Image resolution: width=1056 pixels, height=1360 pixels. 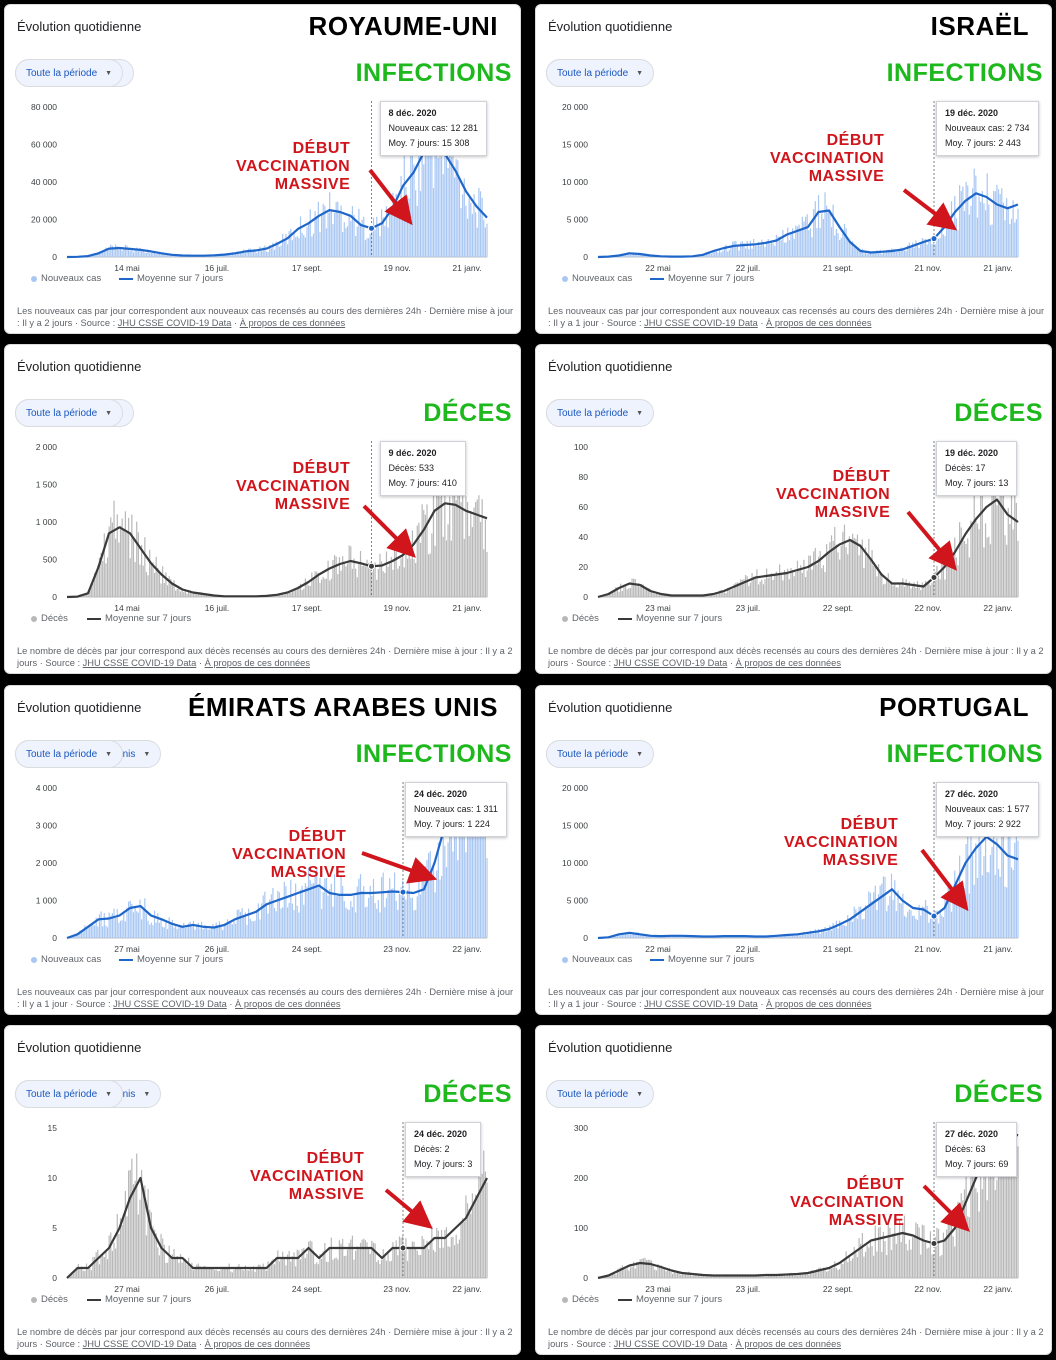 What do you see at coordinates (466, 949) in the screenshot?
I see `x-tick-label: 22 janv.` at bounding box center [466, 949].